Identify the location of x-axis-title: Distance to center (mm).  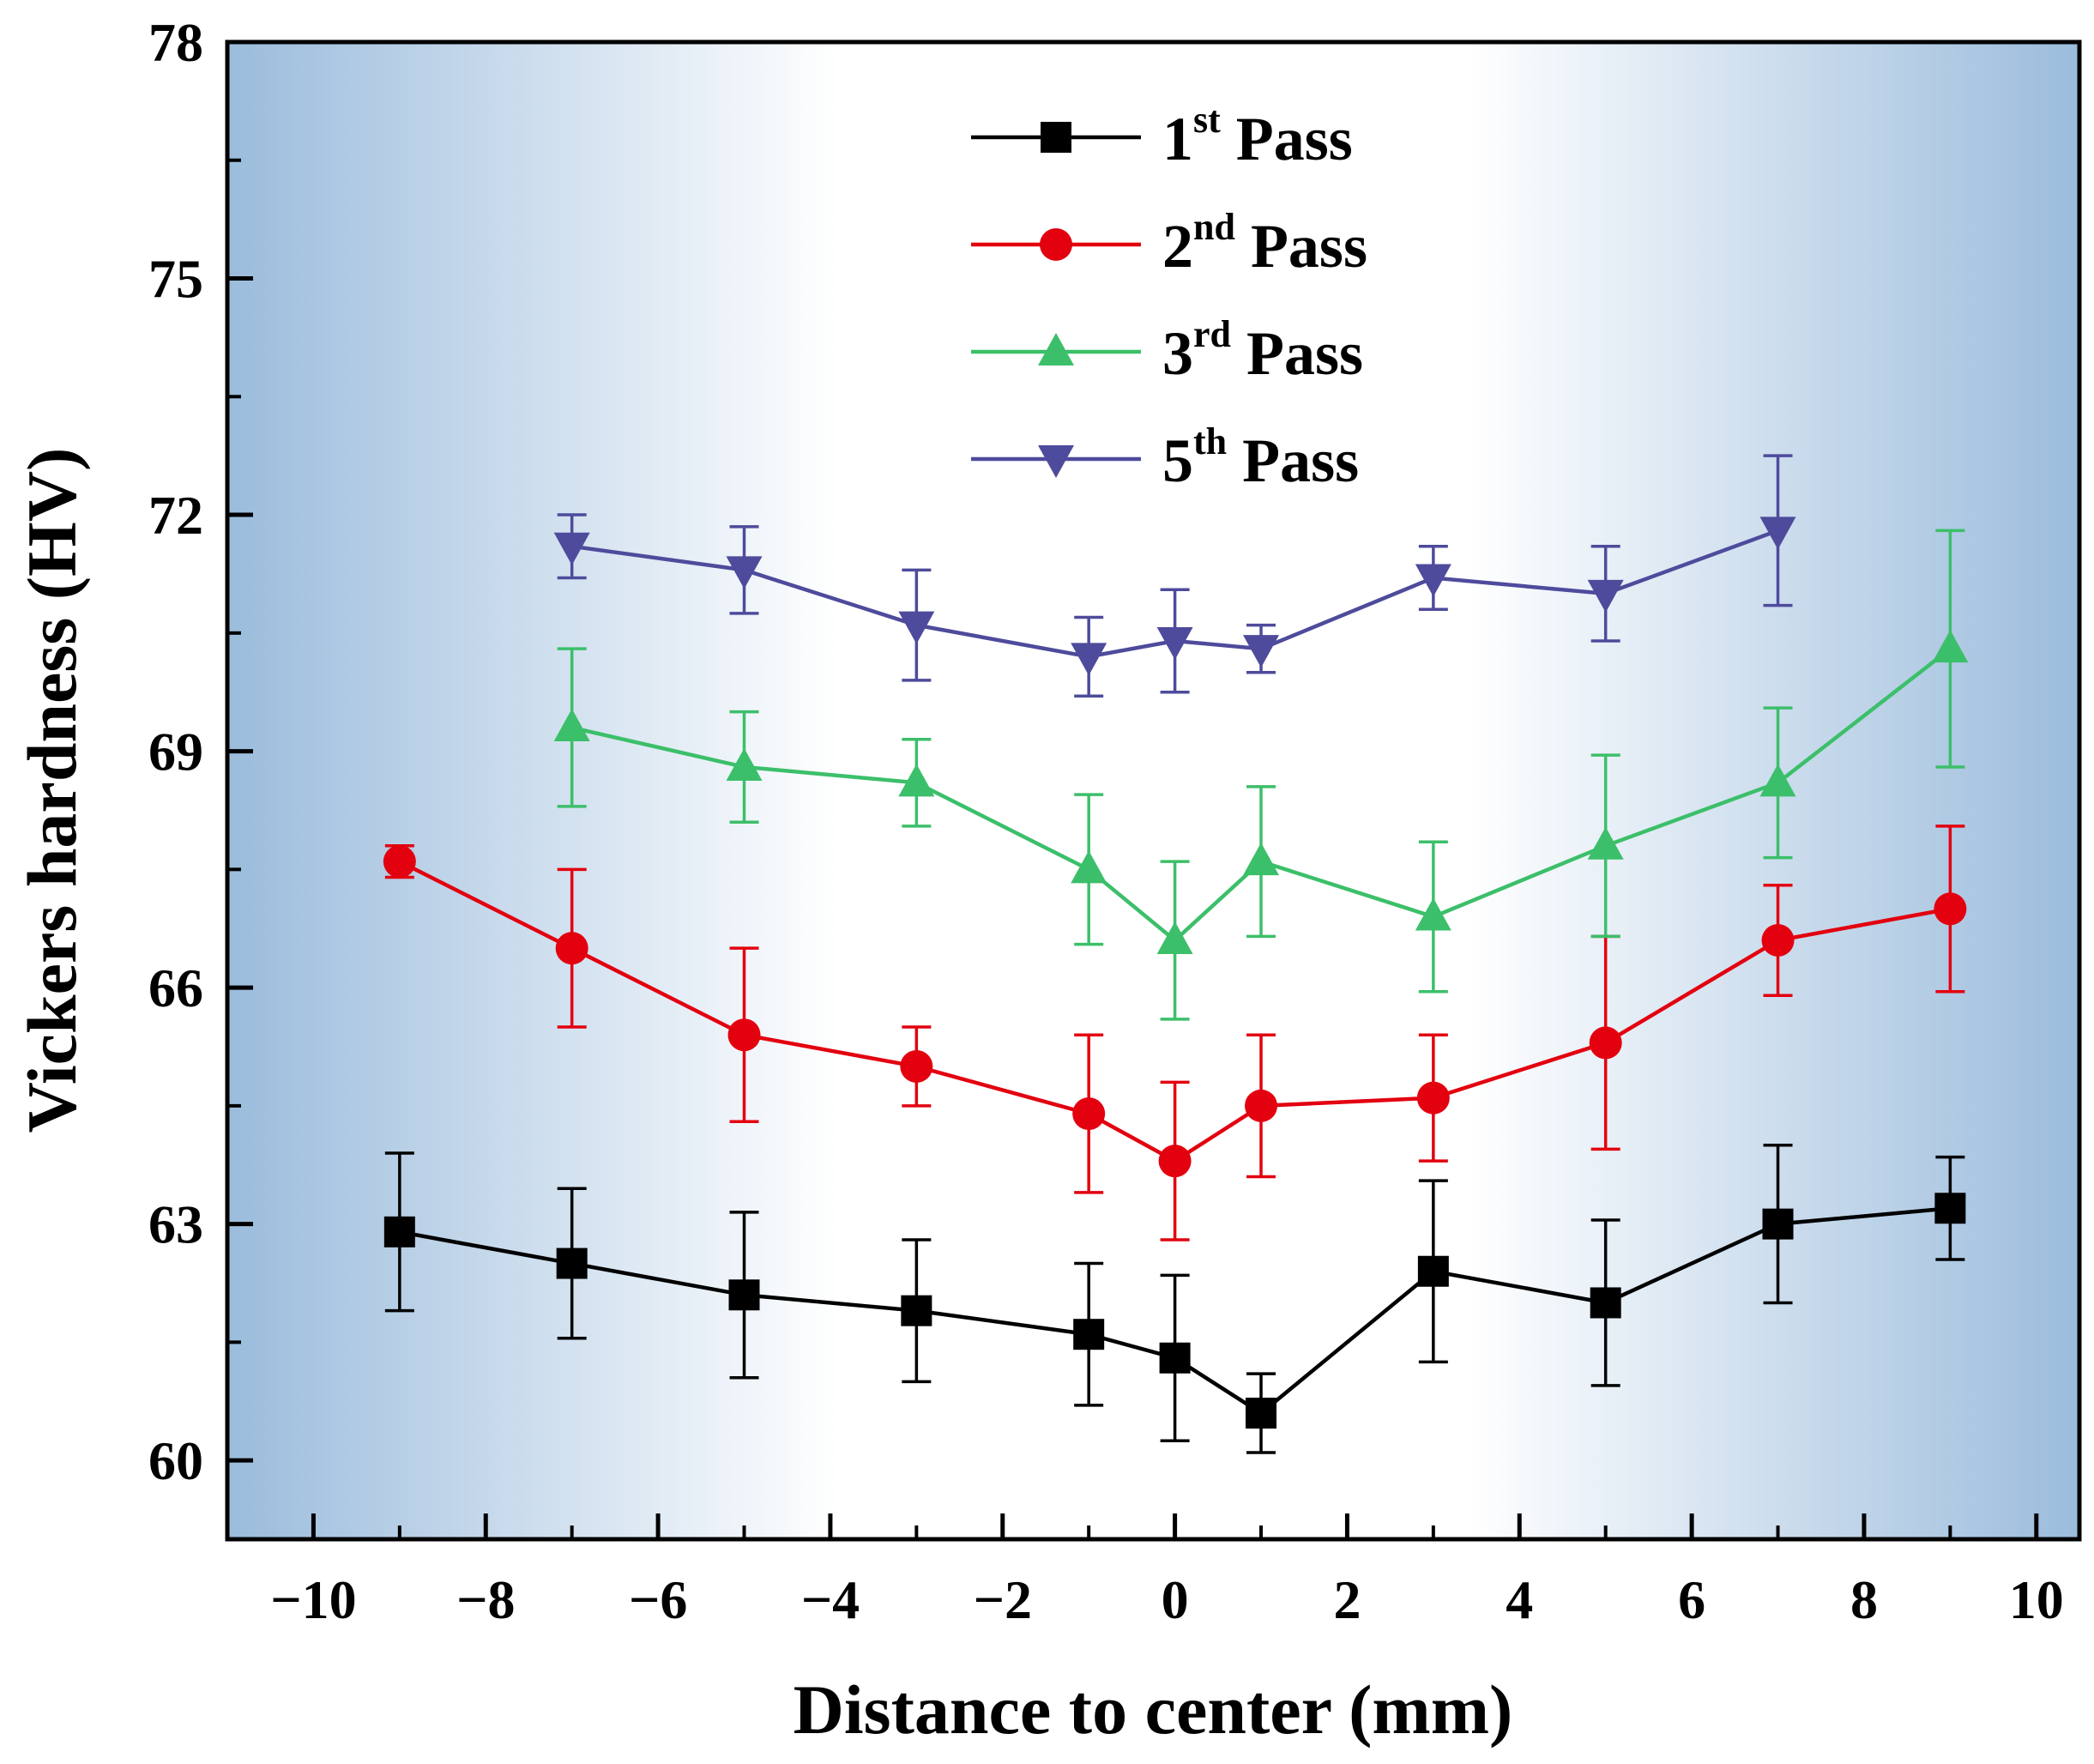
(1153, 1709).